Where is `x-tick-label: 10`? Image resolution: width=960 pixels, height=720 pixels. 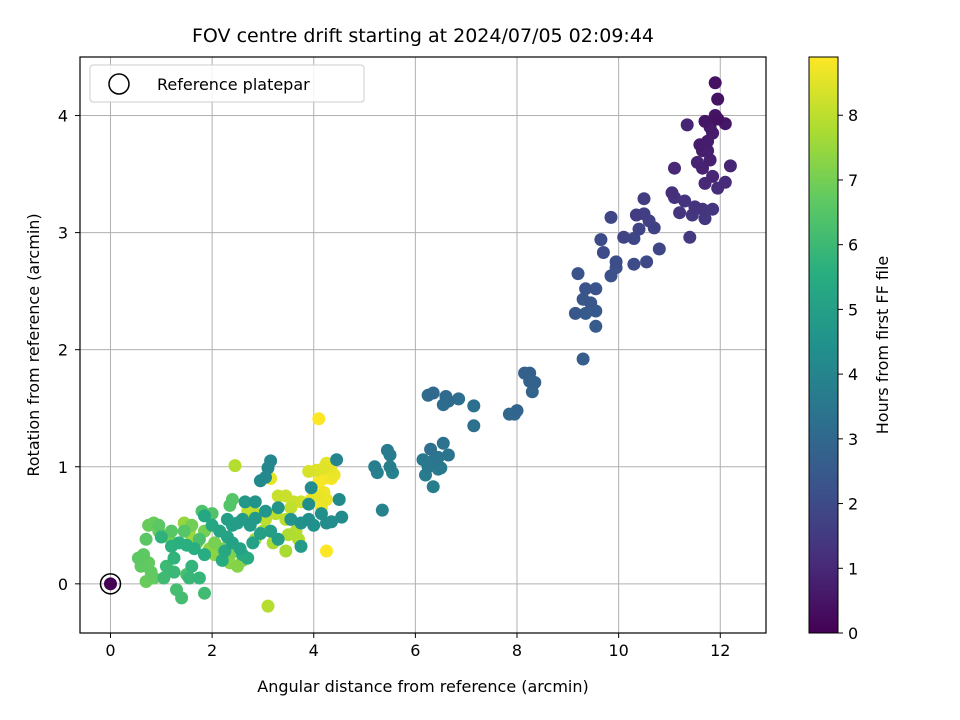
x-tick-label: 10 is located at coordinates (618, 650).